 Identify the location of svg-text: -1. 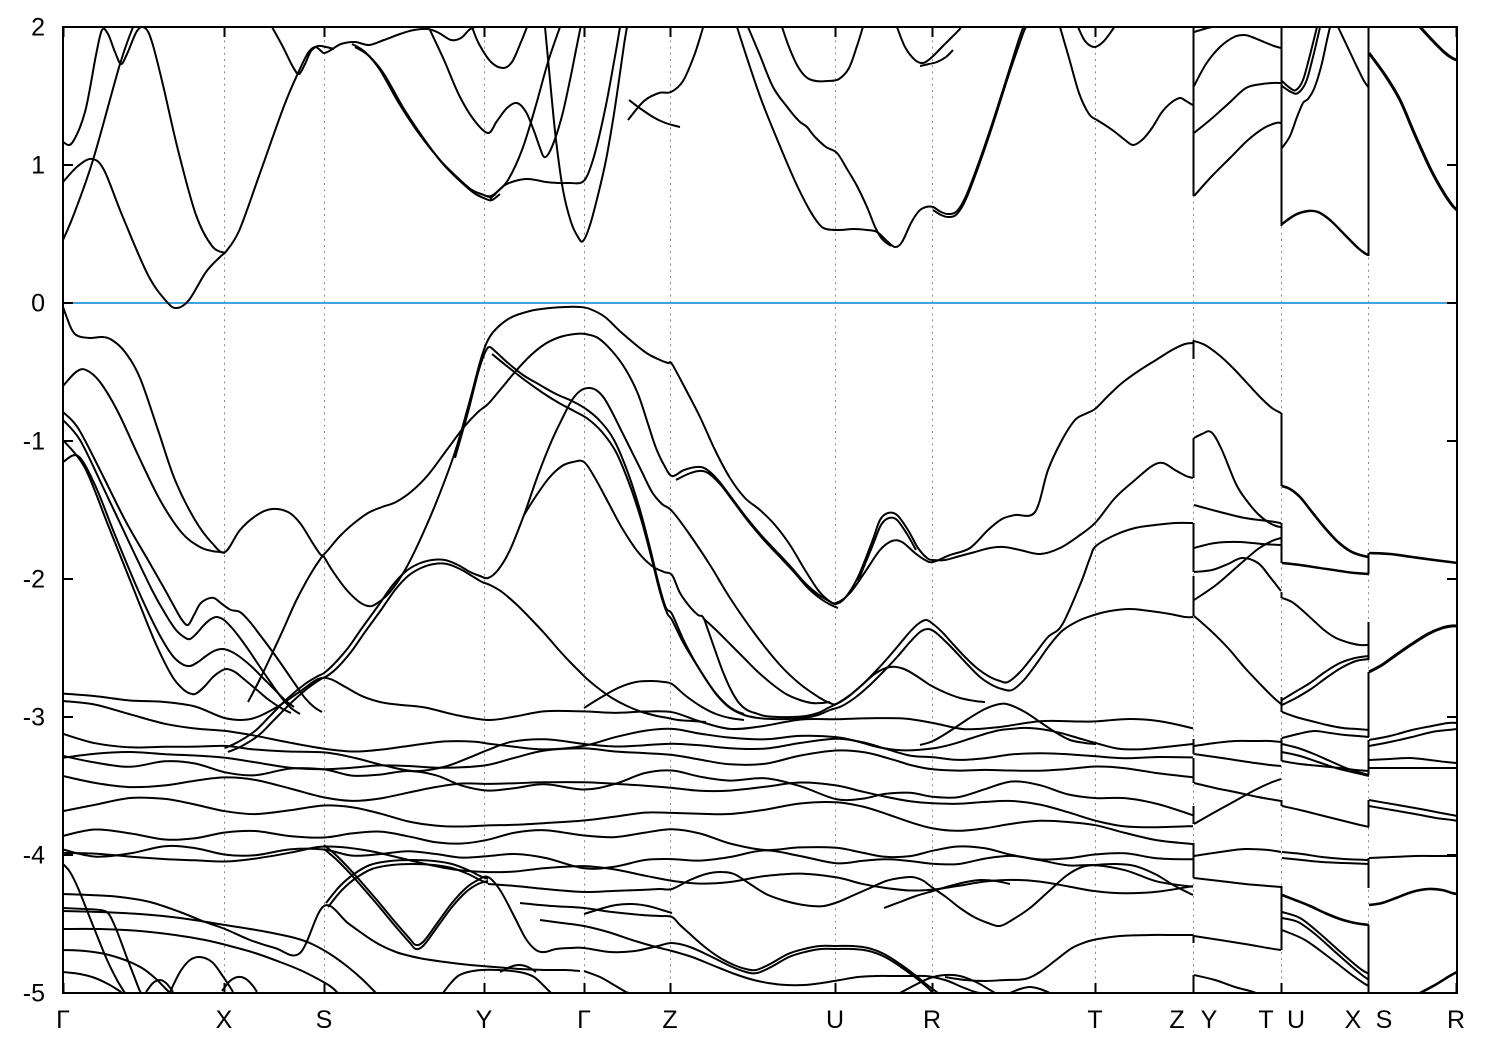
(34, 442).